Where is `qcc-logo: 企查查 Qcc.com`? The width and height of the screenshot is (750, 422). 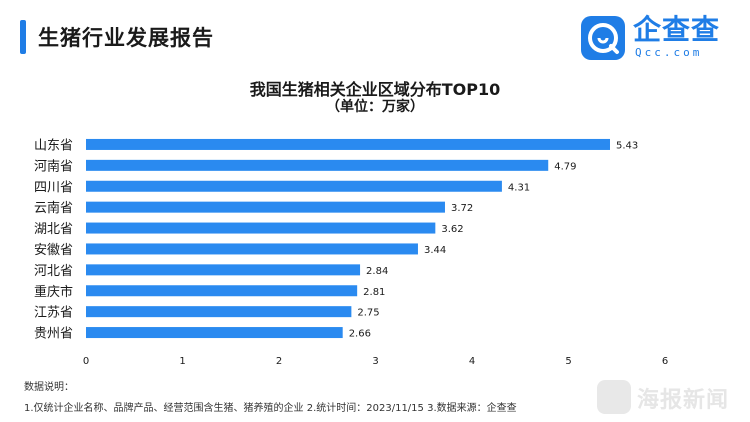
qcc-logo: 企查查 Qcc.com is located at coordinates (656, 36).